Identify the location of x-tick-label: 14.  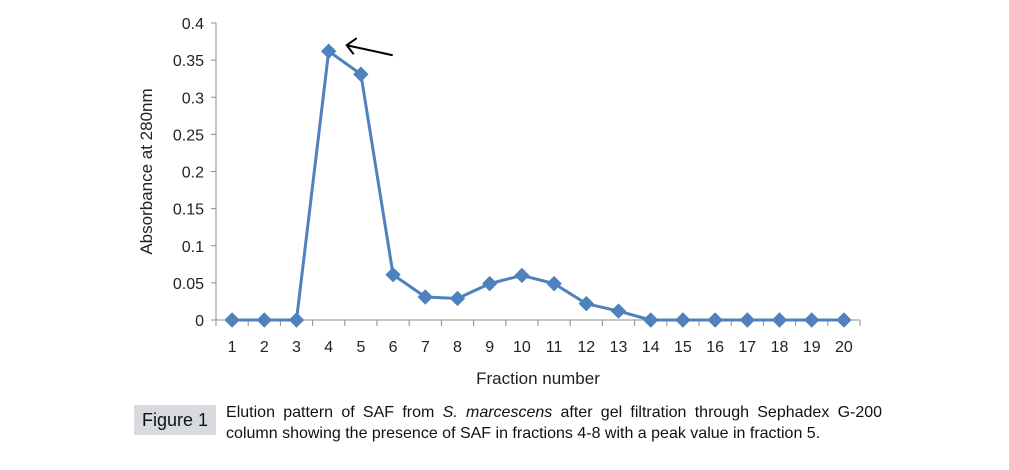
(651, 347).